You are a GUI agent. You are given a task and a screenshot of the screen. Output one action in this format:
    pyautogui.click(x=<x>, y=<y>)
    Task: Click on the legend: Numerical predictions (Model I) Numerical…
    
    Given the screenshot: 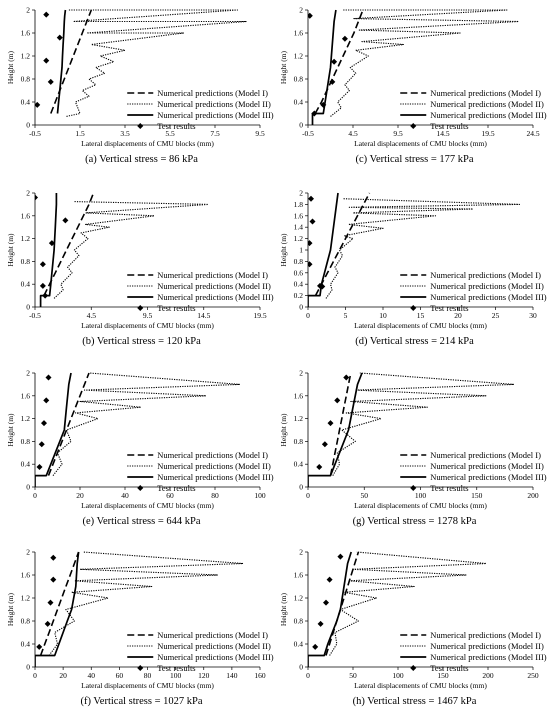 What is the action you would take?
    pyautogui.click(x=473, y=291)
    